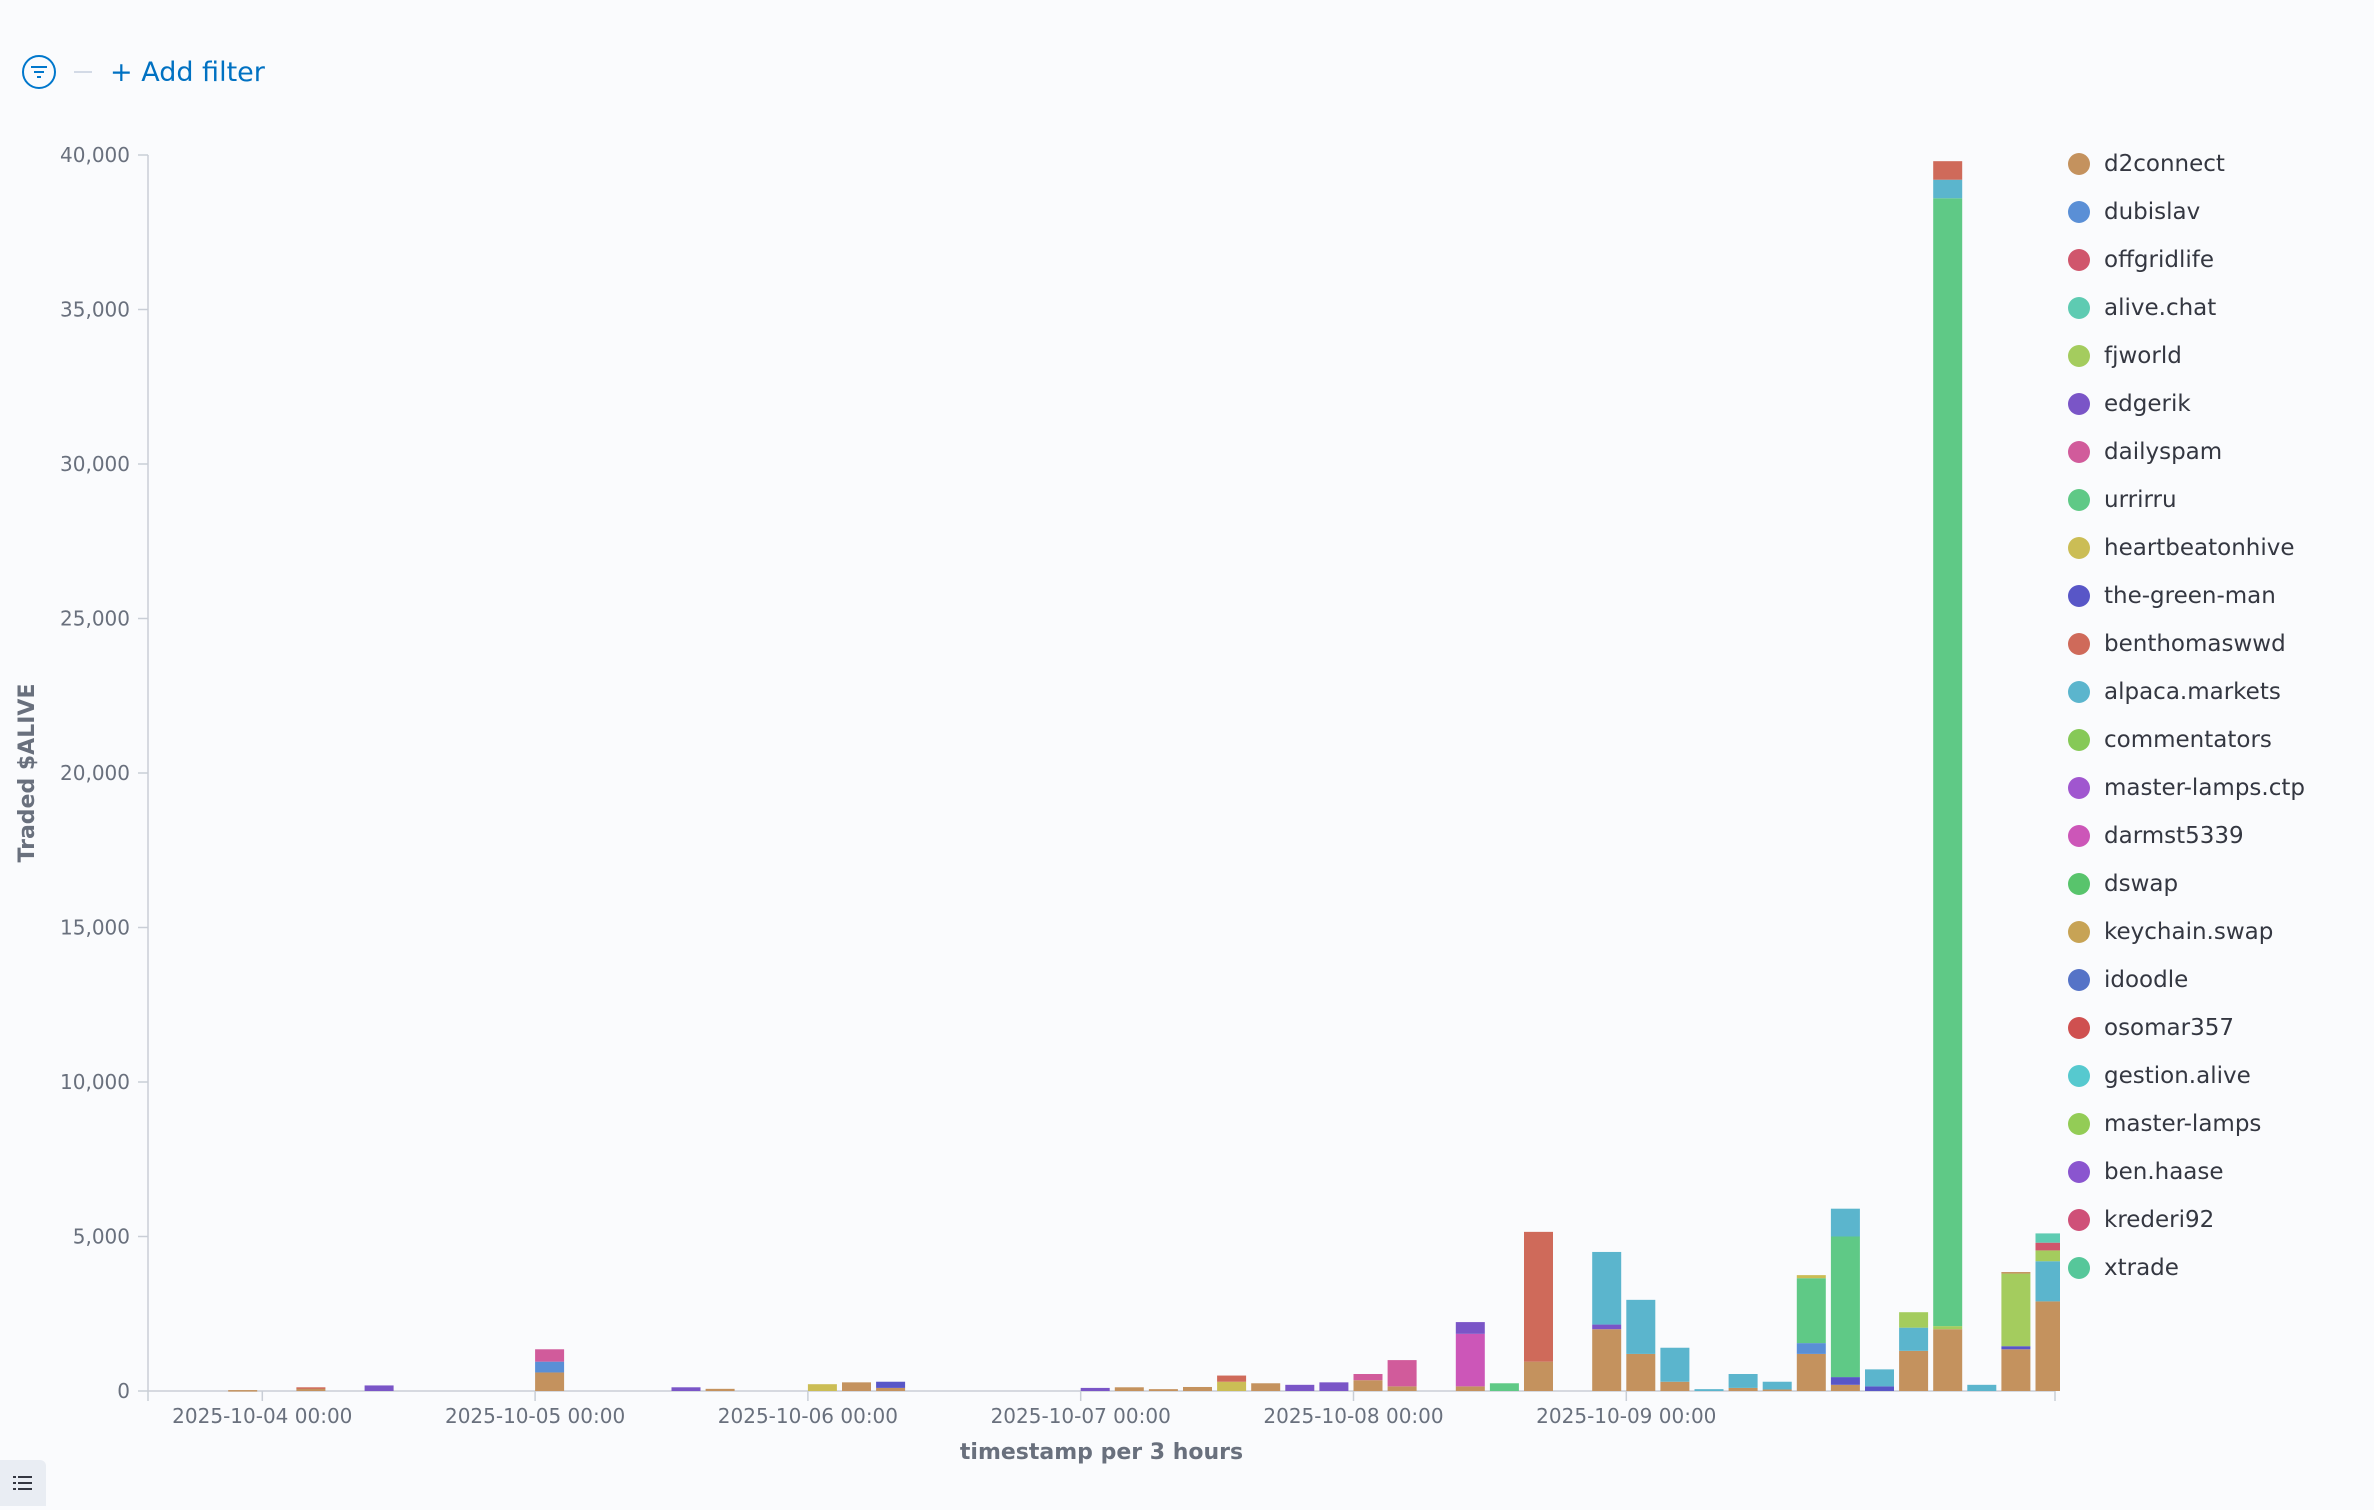 The image size is (2374, 1510). Describe the element at coordinates (2146, 980) in the screenshot. I see `legend-label: idoodle` at that location.